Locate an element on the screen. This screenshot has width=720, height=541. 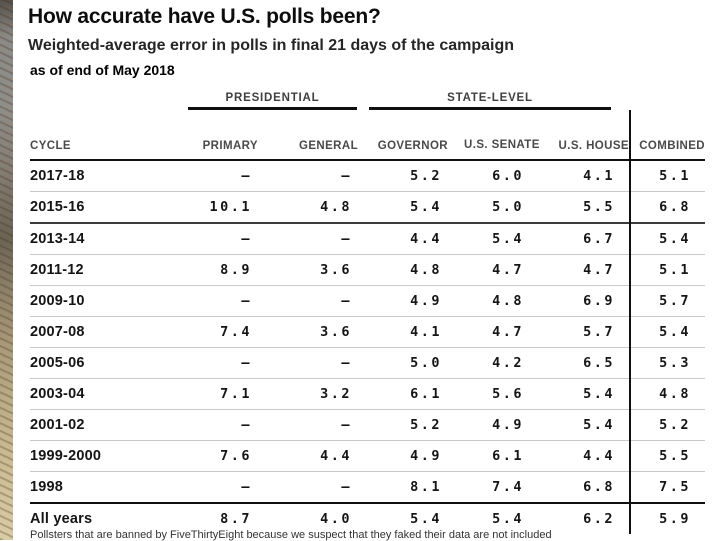
value-cell: 8.1 is located at coordinates (403, 487).